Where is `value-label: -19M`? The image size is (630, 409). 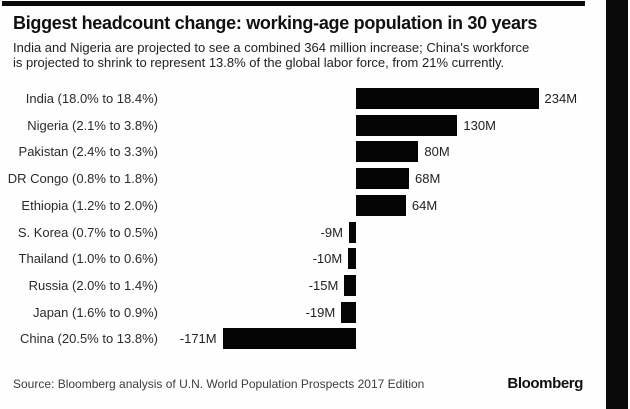
value-label: -19M is located at coordinates (320, 312).